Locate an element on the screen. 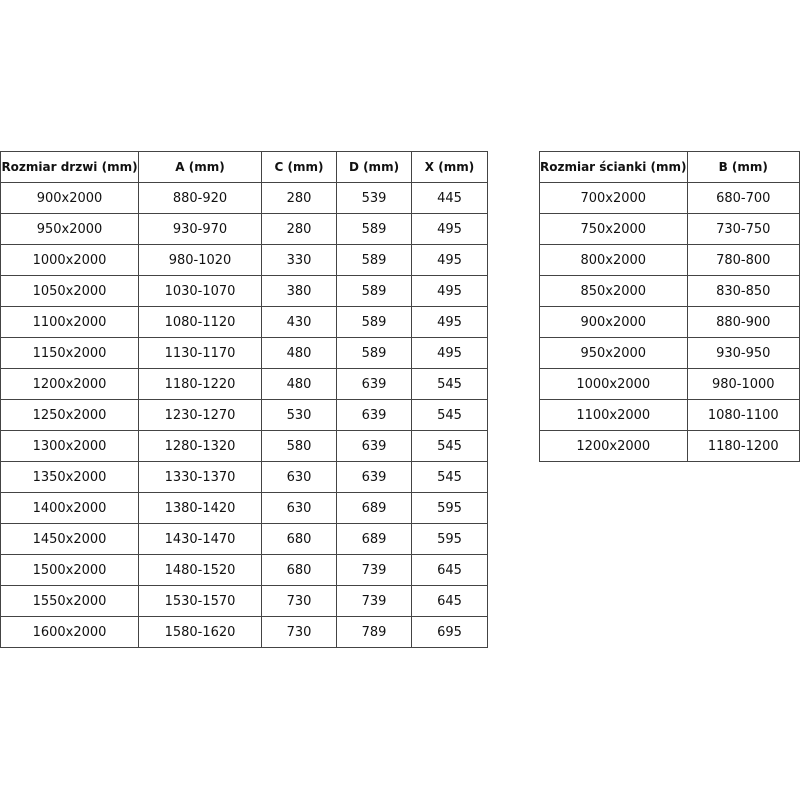 The image size is (800, 800). table-cell: 545 is located at coordinates (449, 384).